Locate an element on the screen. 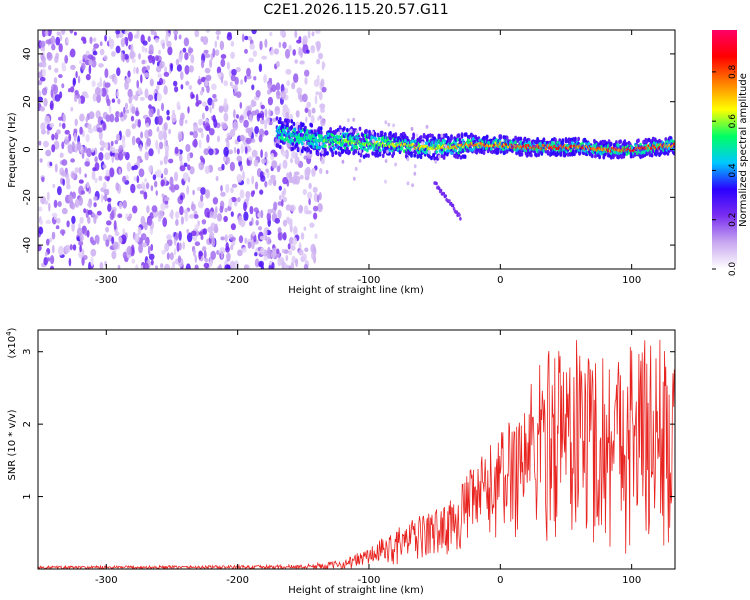 The width and height of the screenshot is (750, 600). snr-x-tick-label: -300 is located at coordinates (106, 580).